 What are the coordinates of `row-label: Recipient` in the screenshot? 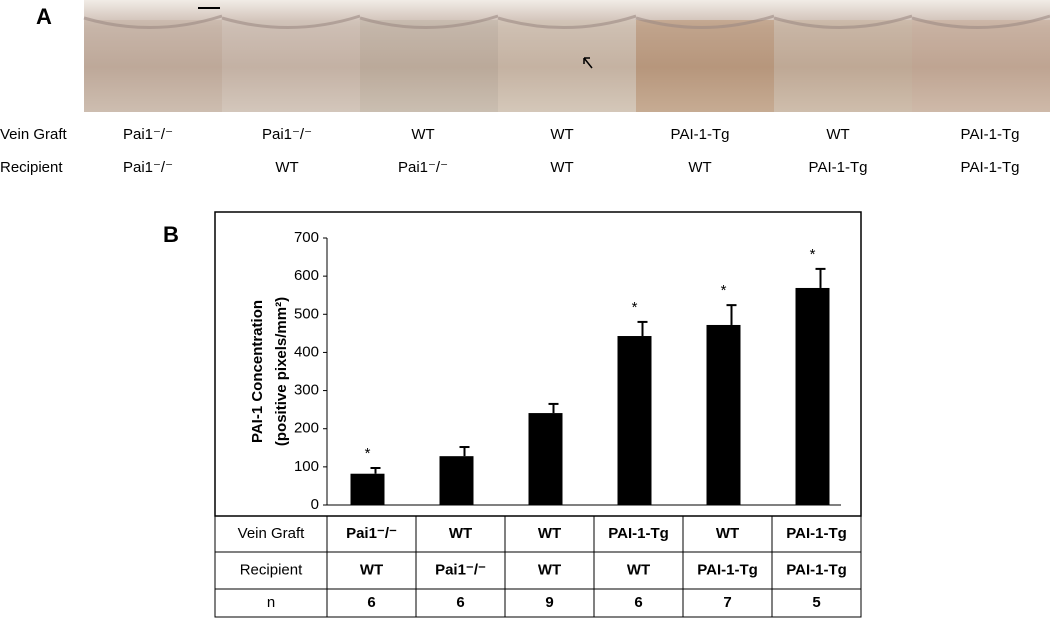 It's located at (31, 167).